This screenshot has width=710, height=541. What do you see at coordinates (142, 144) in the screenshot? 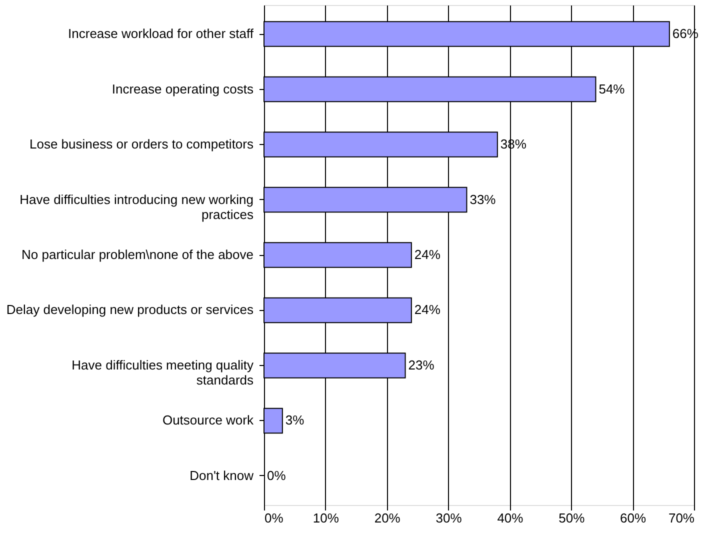
I see `y-tick-label: Lose business or orders to competitors` at bounding box center [142, 144].